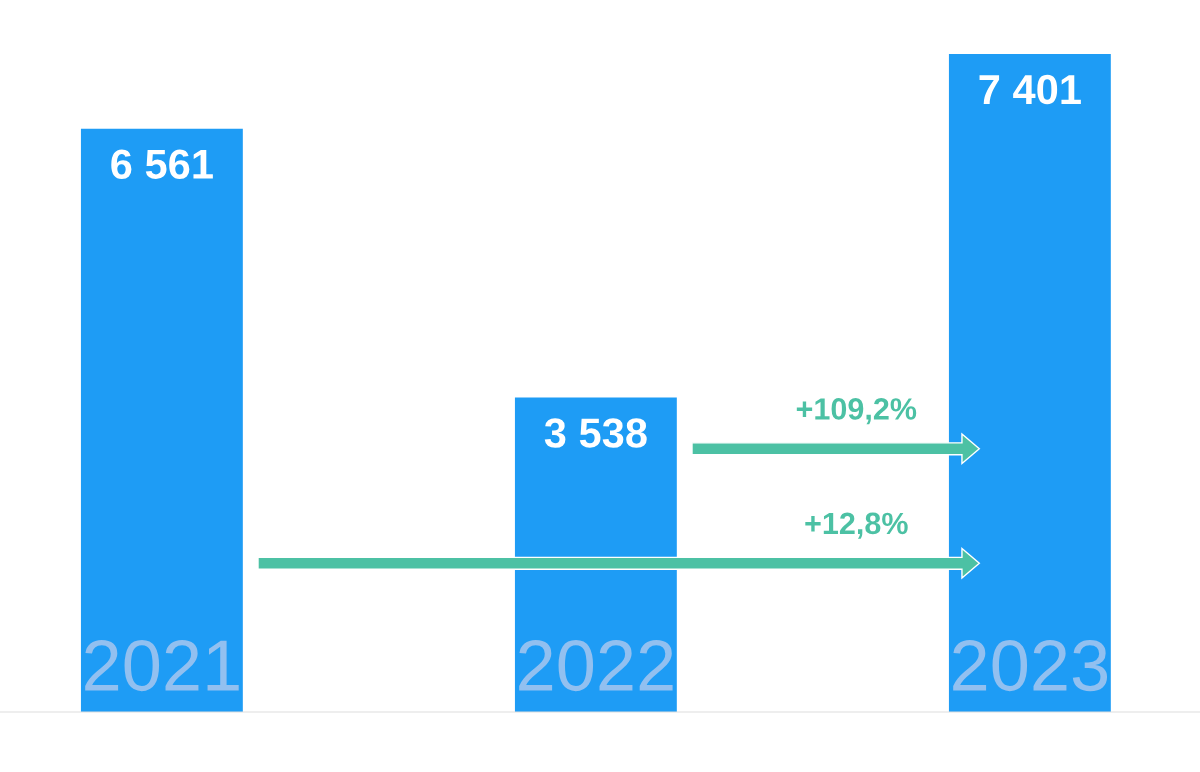 The height and width of the screenshot is (772, 1200). I want to click on x-tick-label: 2023, so click(1030, 666).